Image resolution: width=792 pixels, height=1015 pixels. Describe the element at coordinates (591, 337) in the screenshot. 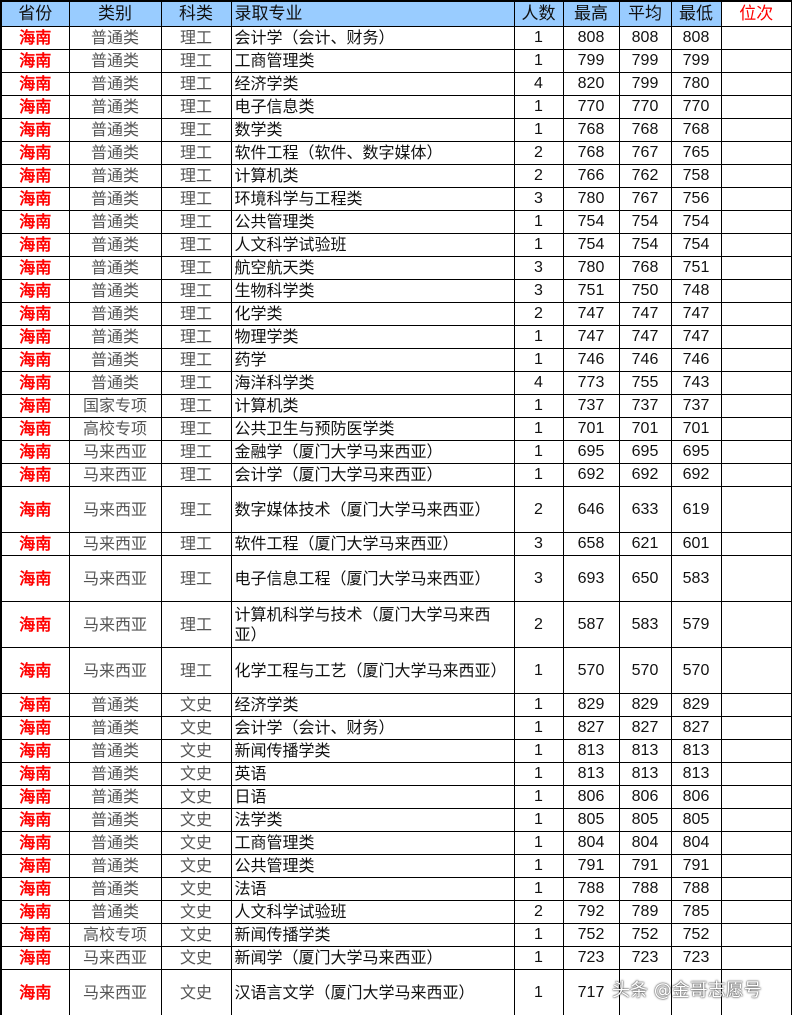

I see `max-cell: 747` at that location.